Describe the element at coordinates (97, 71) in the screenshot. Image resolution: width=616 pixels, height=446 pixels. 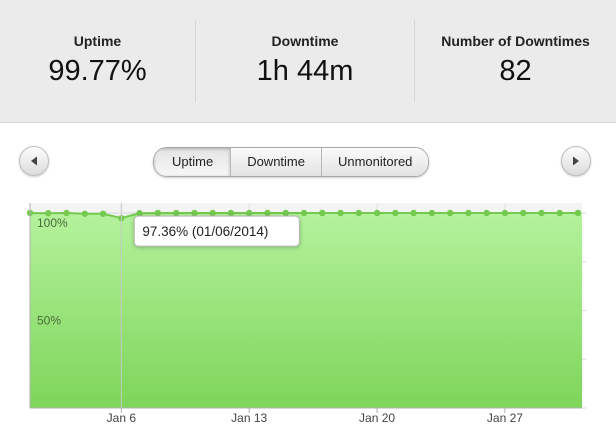
I see `stat-value: 99.77%` at that location.